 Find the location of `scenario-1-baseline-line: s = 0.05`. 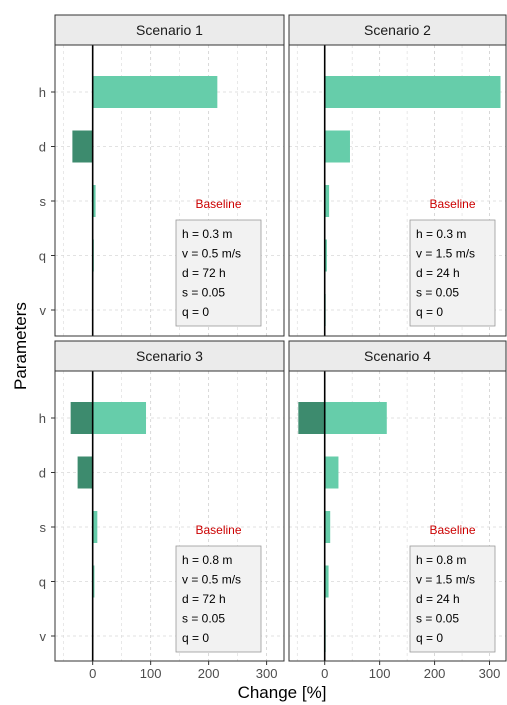

scenario-1-baseline-line: s = 0.05 is located at coordinates (203, 293).